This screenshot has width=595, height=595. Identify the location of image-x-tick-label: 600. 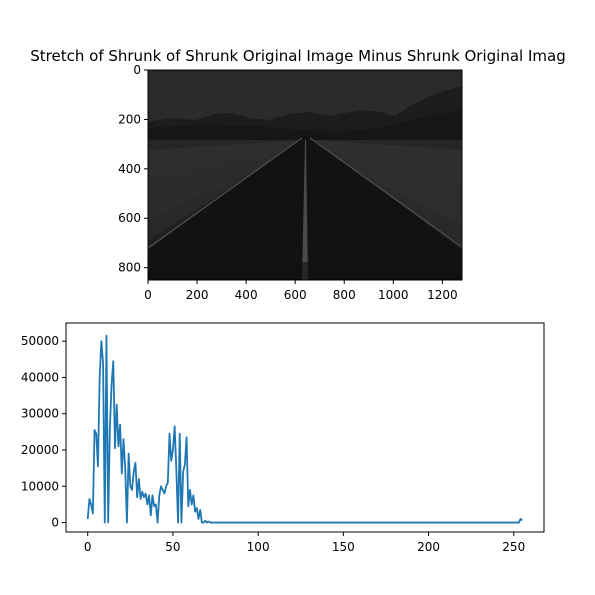
(295, 295).